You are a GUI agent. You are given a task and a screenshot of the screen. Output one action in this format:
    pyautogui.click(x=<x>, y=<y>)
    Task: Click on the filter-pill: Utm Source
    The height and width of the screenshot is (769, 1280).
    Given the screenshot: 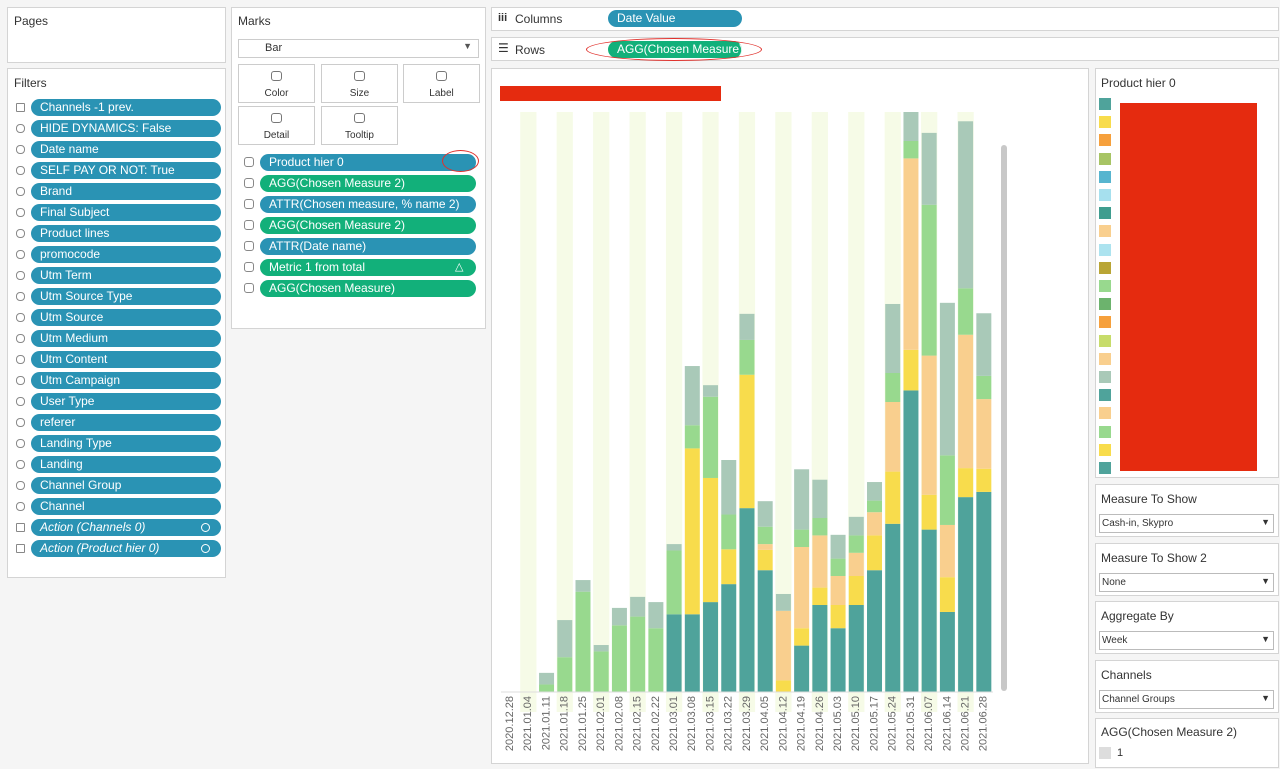 What is the action you would take?
    pyautogui.click(x=126, y=317)
    